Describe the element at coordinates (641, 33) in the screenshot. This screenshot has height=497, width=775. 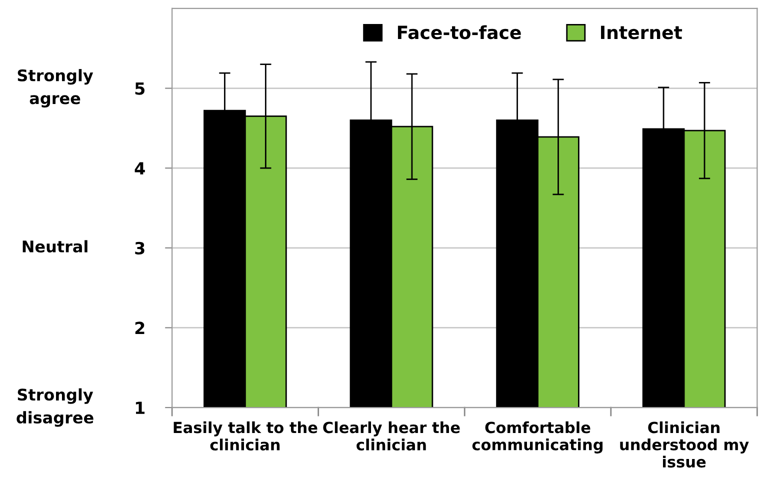
I see `legend-label: Internet` at that location.